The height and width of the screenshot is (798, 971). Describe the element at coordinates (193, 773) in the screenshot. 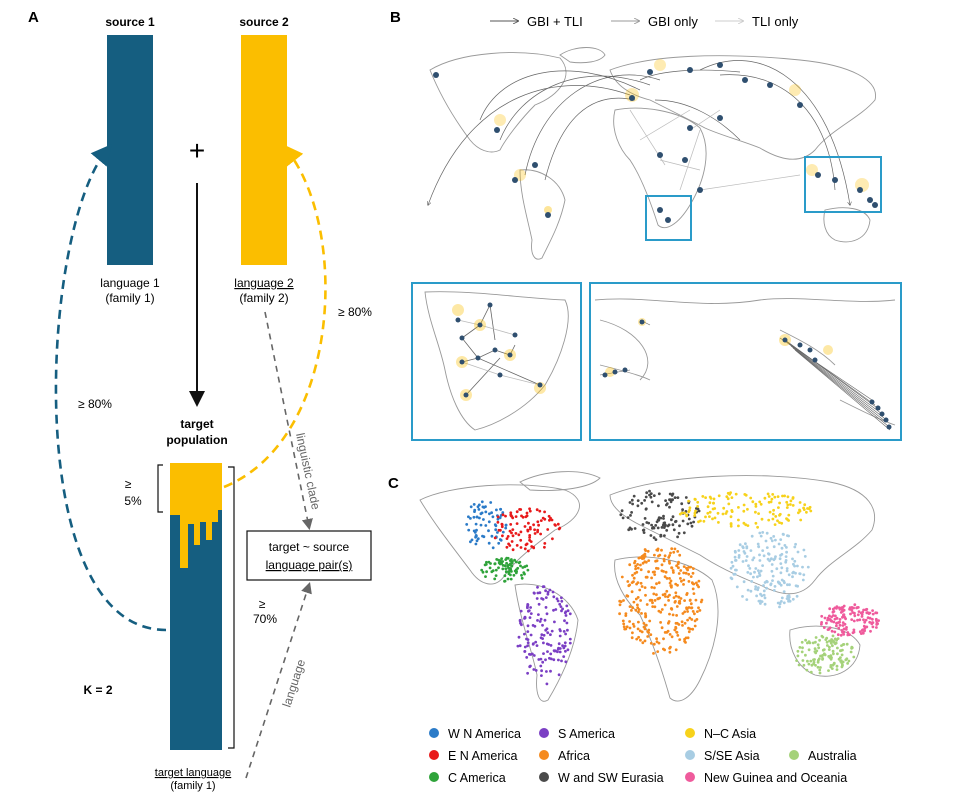

I see `target-language-label: target language` at that location.